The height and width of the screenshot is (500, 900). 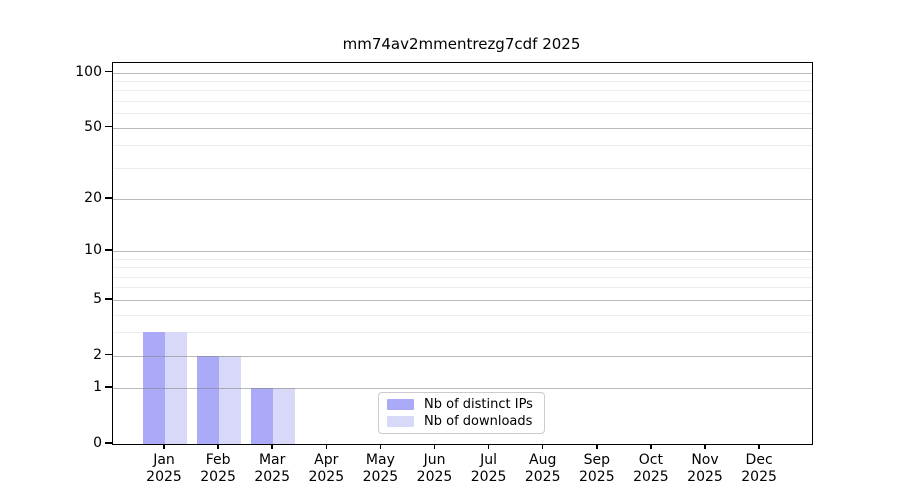 I want to click on x-tick-label-mar: Mar 2025, so click(x=272, y=468).